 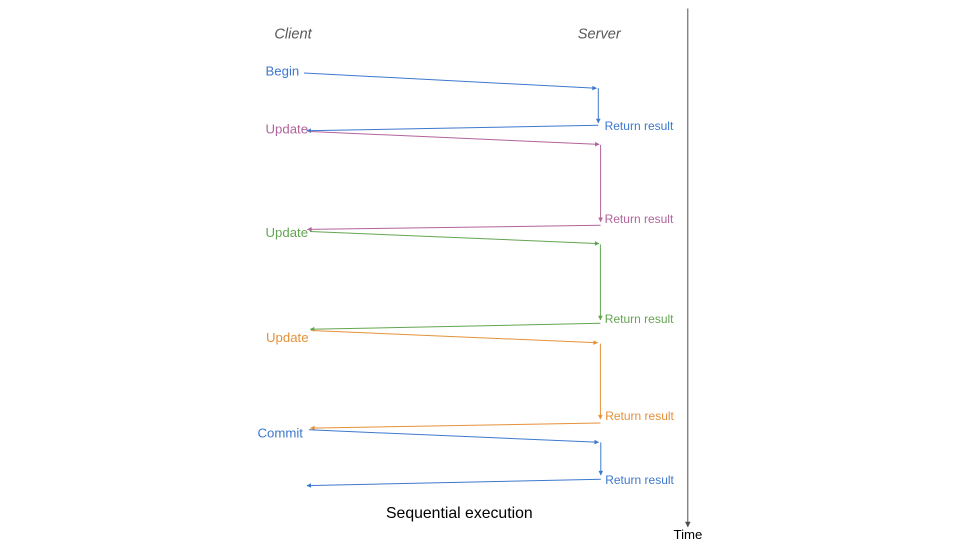 What do you see at coordinates (688, 533) in the screenshot?
I see `svg-text: Time` at bounding box center [688, 533].